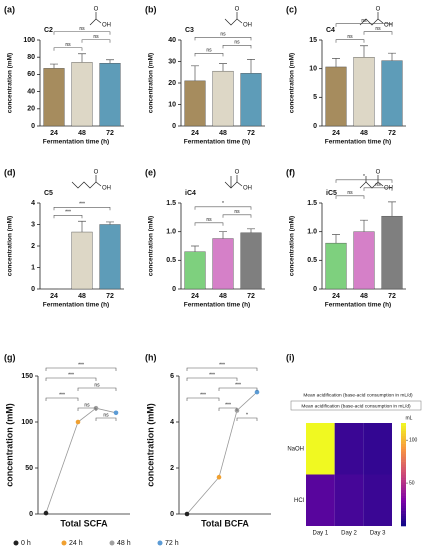  What do you see at coordinates (349, 534) in the screenshot?
I see `column-label: Day 2` at bounding box center [349, 534].